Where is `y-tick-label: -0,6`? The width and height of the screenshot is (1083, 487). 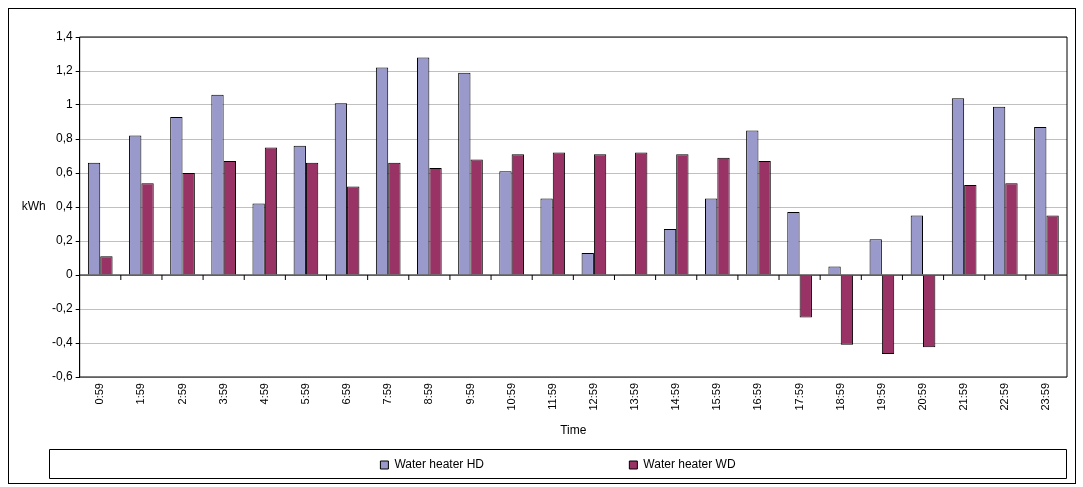 y-tick-label: -0,6 is located at coordinates (62, 376).